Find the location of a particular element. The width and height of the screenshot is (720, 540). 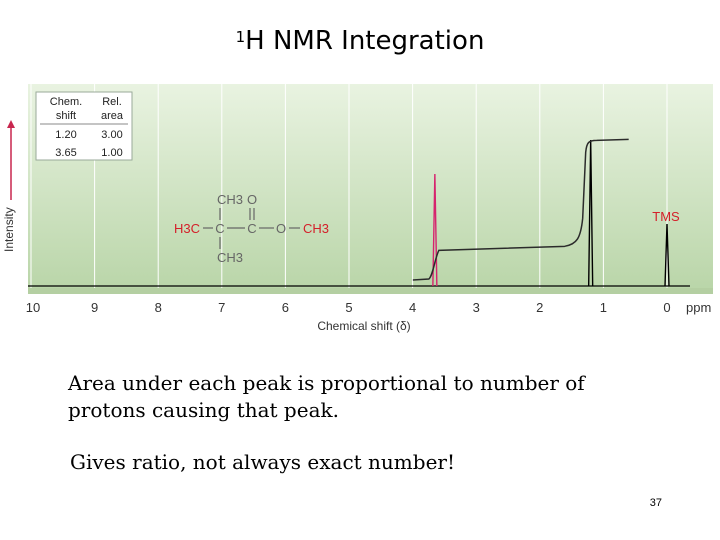

integral-curve is located at coordinates (520, 209).